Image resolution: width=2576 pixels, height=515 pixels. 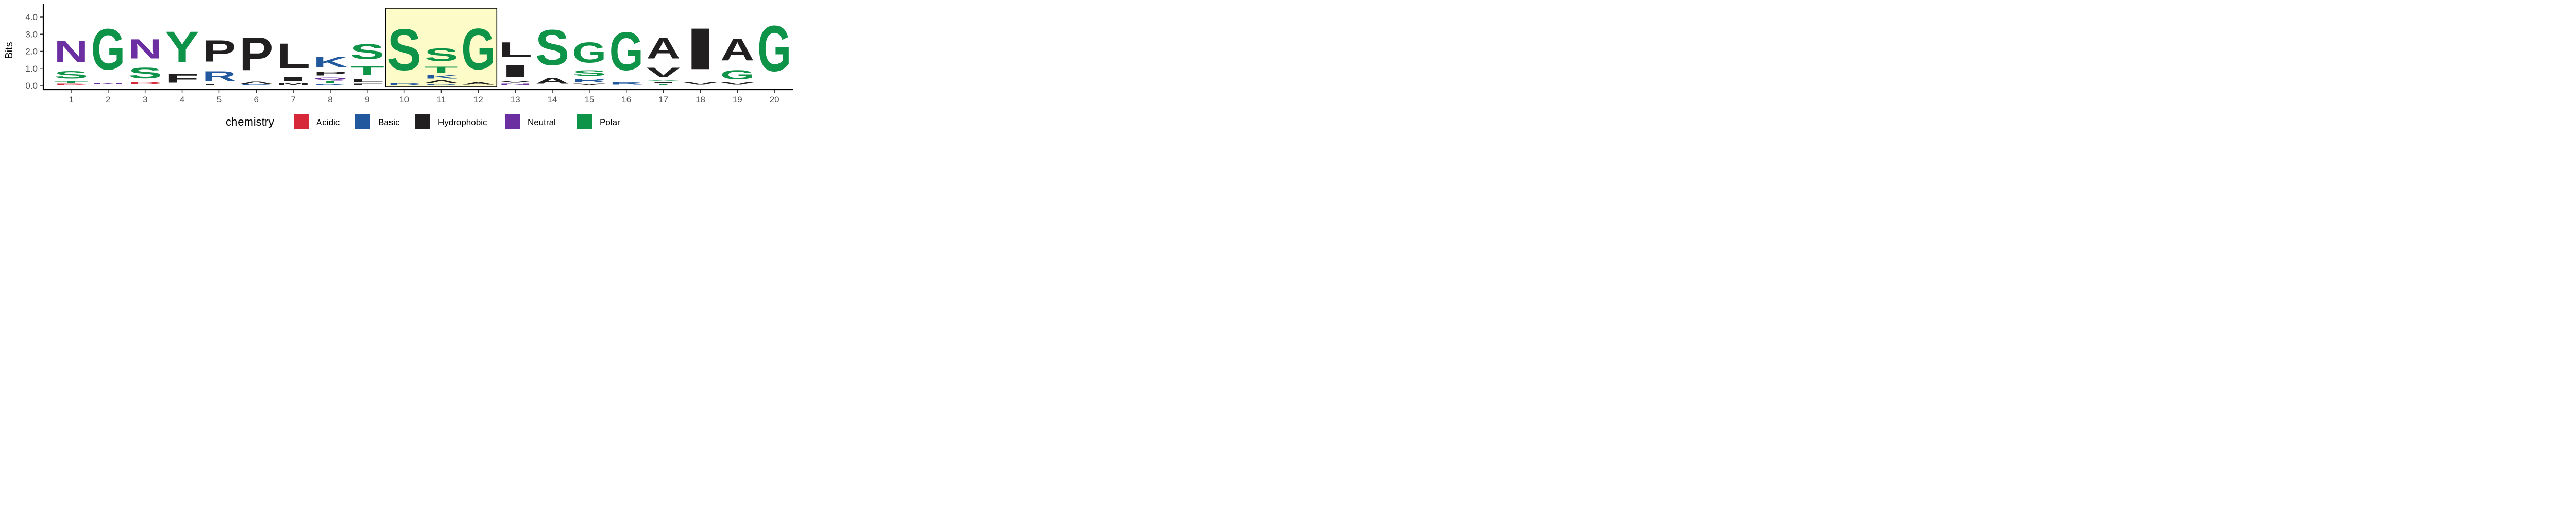 I want to click on logo-letter-1-N: N, so click(x=71, y=51).